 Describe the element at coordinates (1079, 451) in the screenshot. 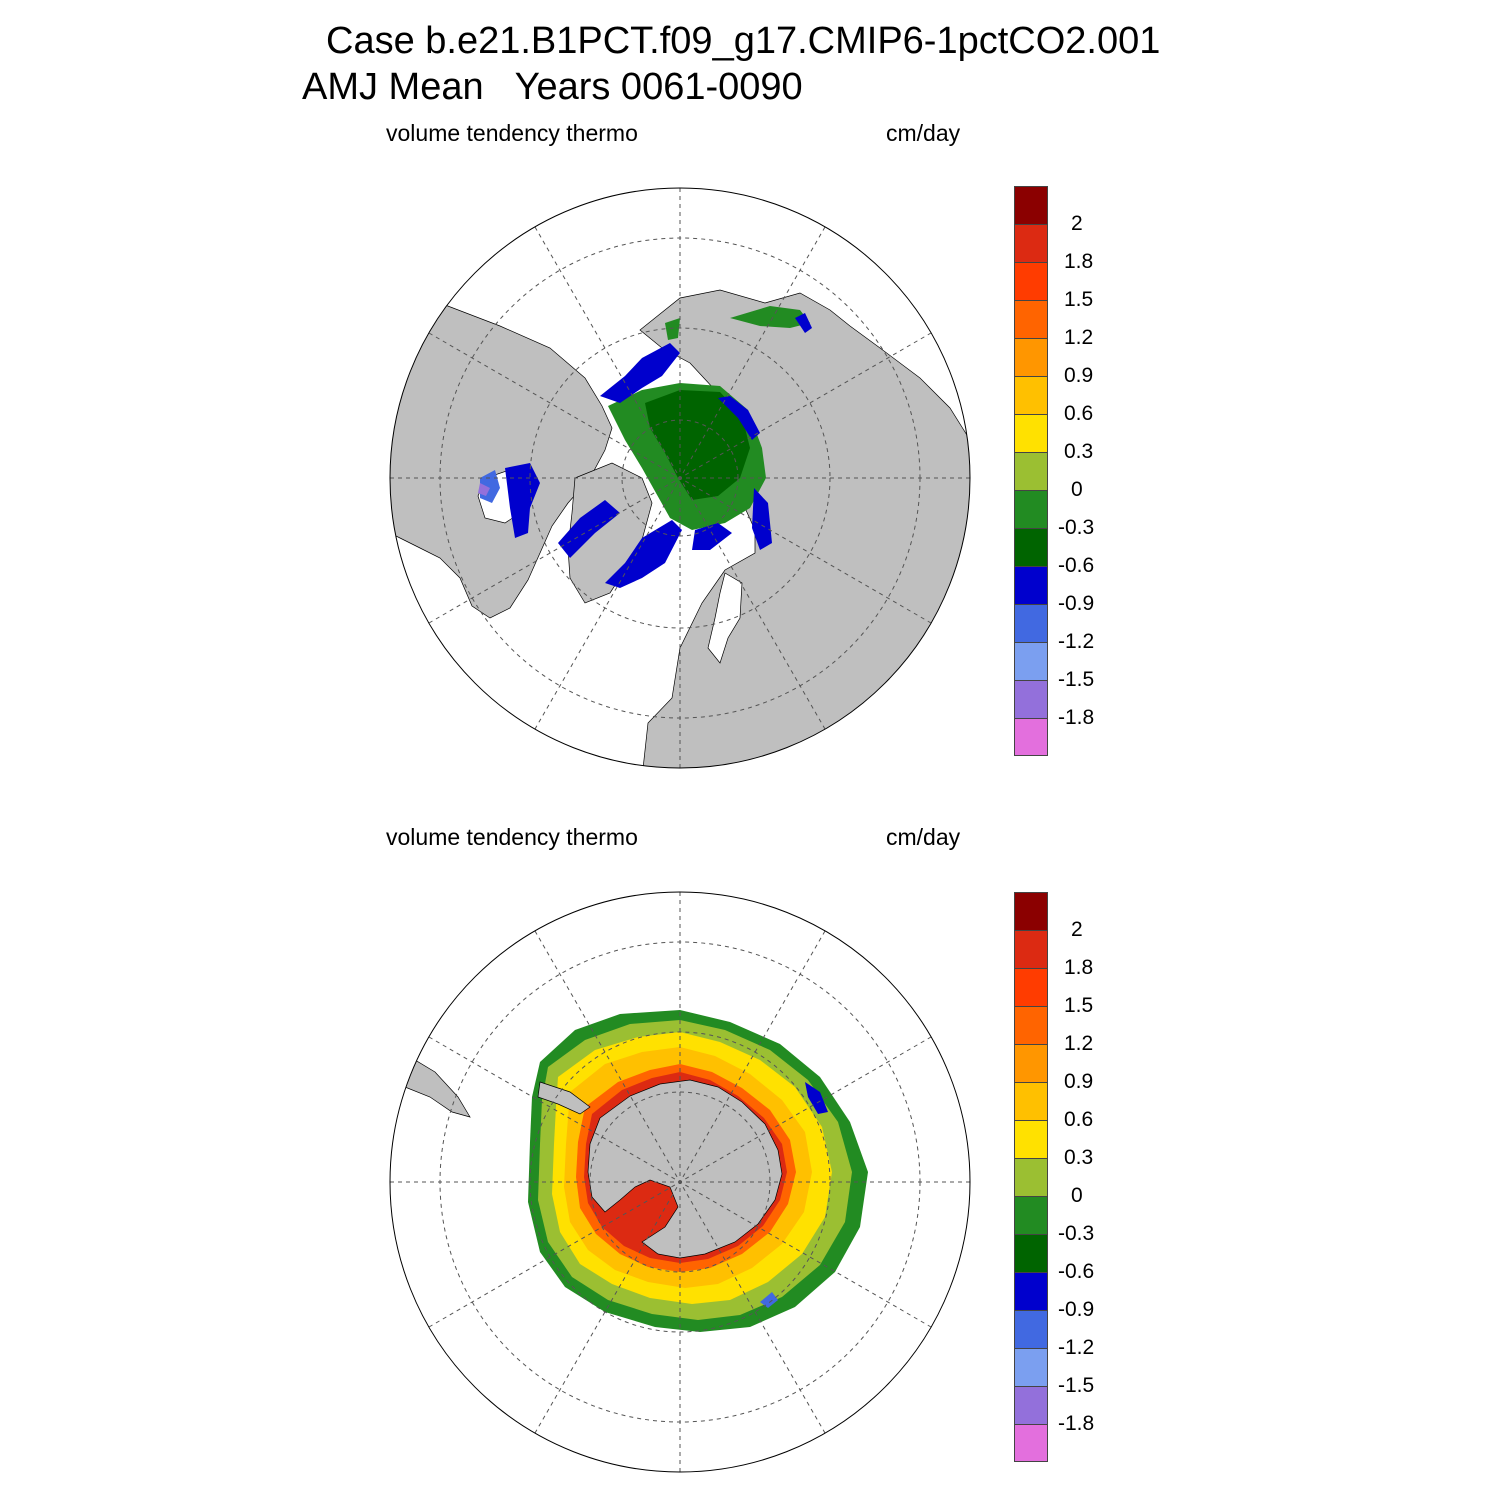

I see `north-colorbar-tick-label: 0.3` at that location.